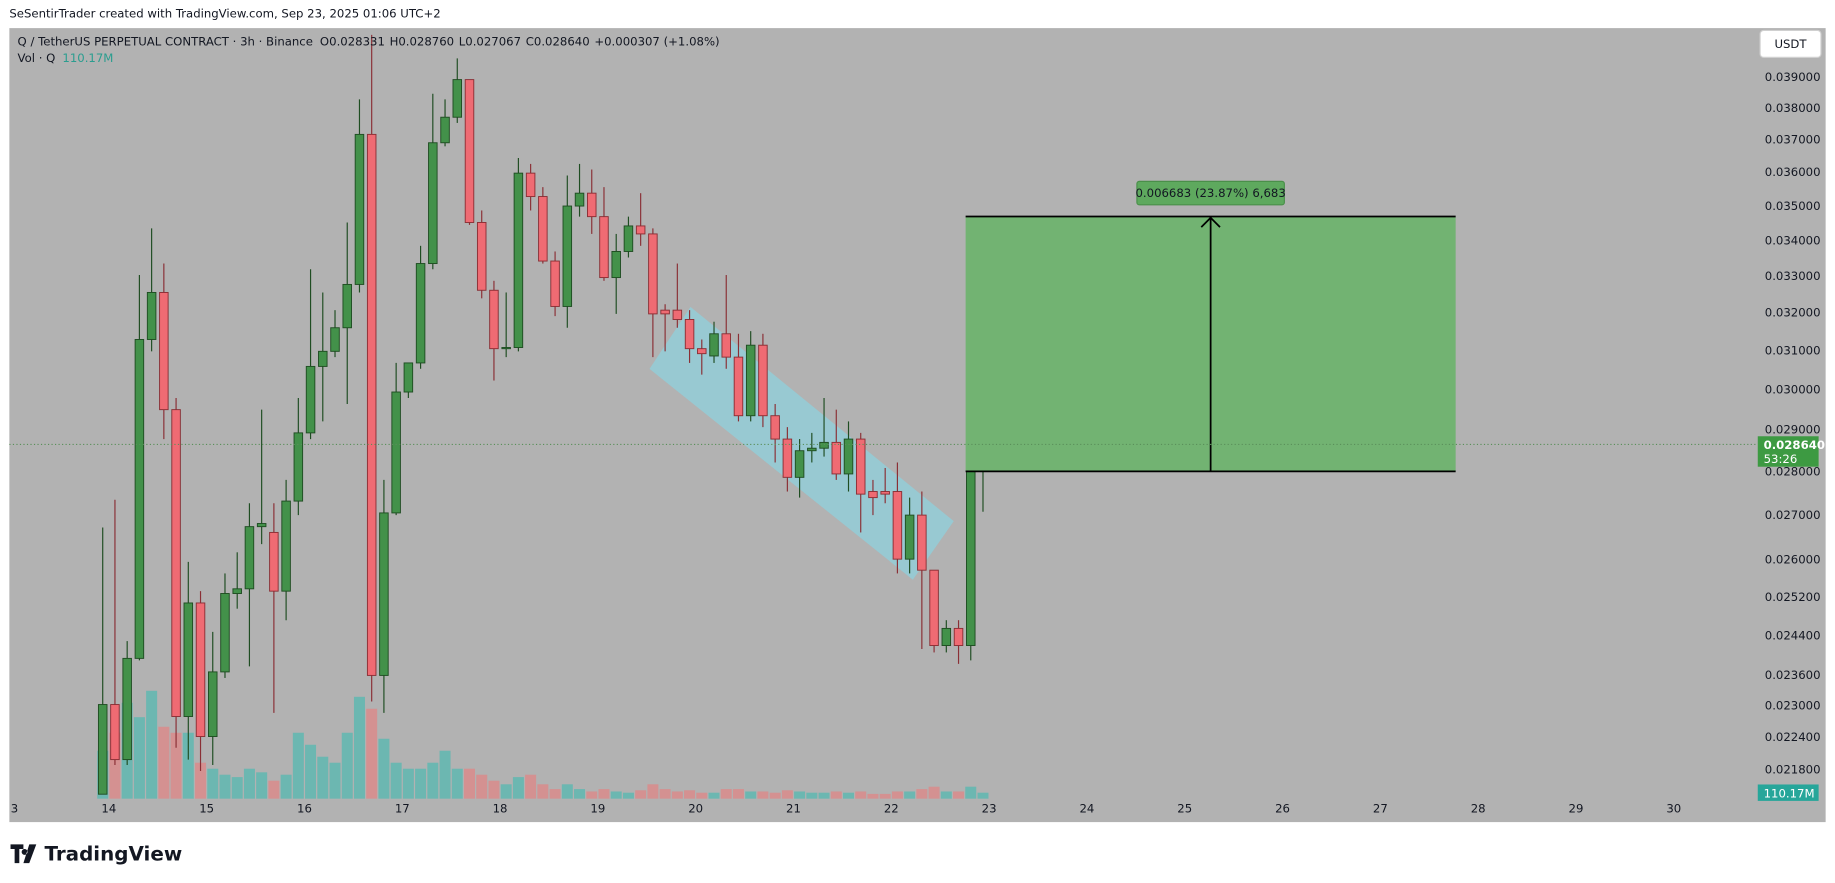 The image size is (1835, 883). What do you see at coordinates (87, 58) in the screenshot?
I see `volume-value: 110.17M` at bounding box center [87, 58].